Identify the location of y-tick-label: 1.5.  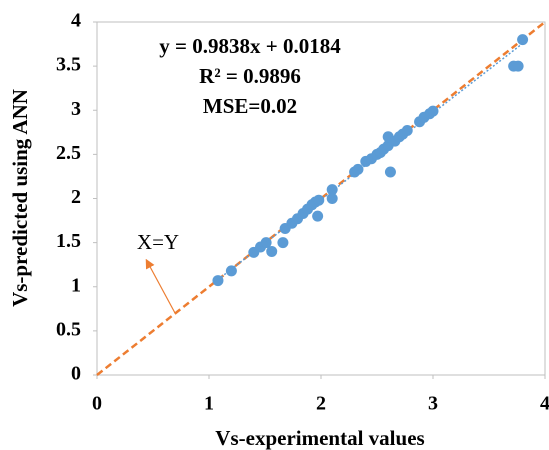
(68, 241).